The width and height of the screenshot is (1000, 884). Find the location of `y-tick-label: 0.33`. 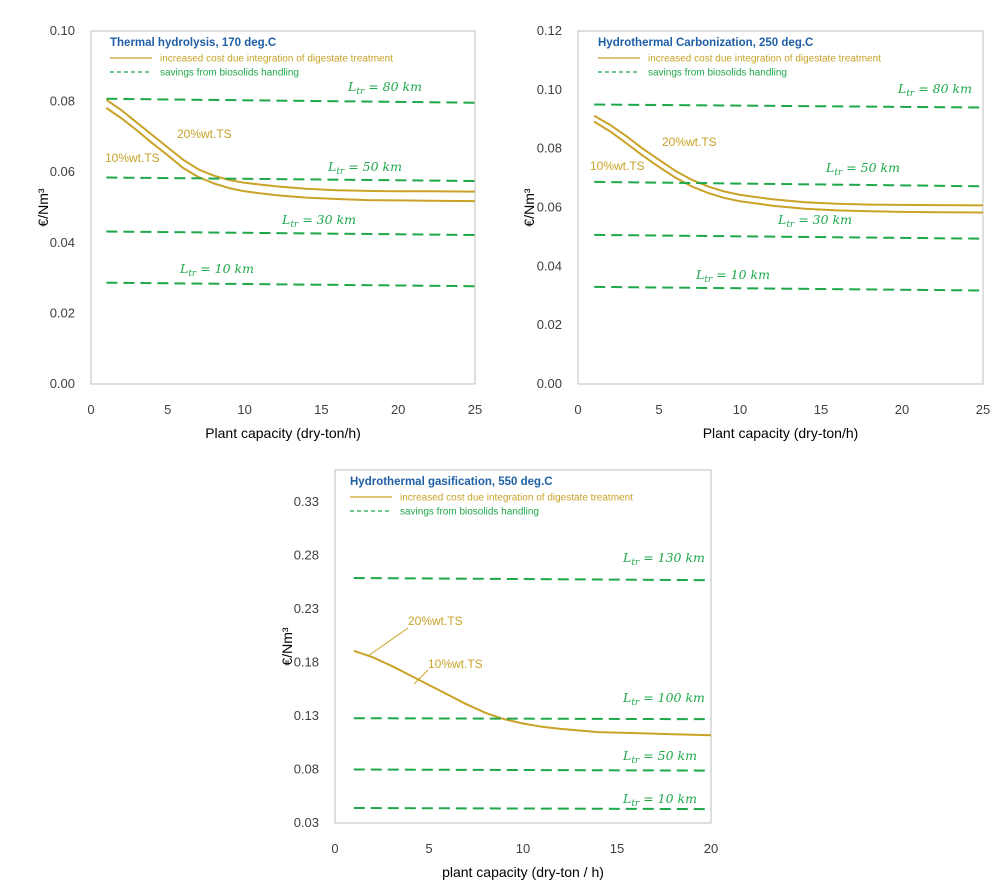

y-tick-label: 0.33 is located at coordinates (306, 501).